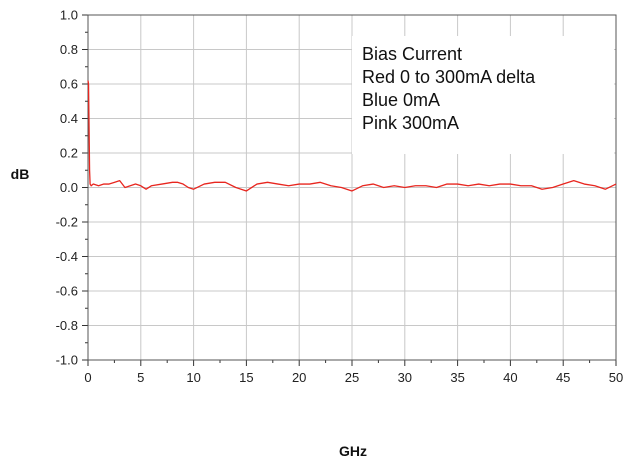  What do you see at coordinates (87, 377) in the screenshot?
I see `x-tick-label: 0` at bounding box center [87, 377].